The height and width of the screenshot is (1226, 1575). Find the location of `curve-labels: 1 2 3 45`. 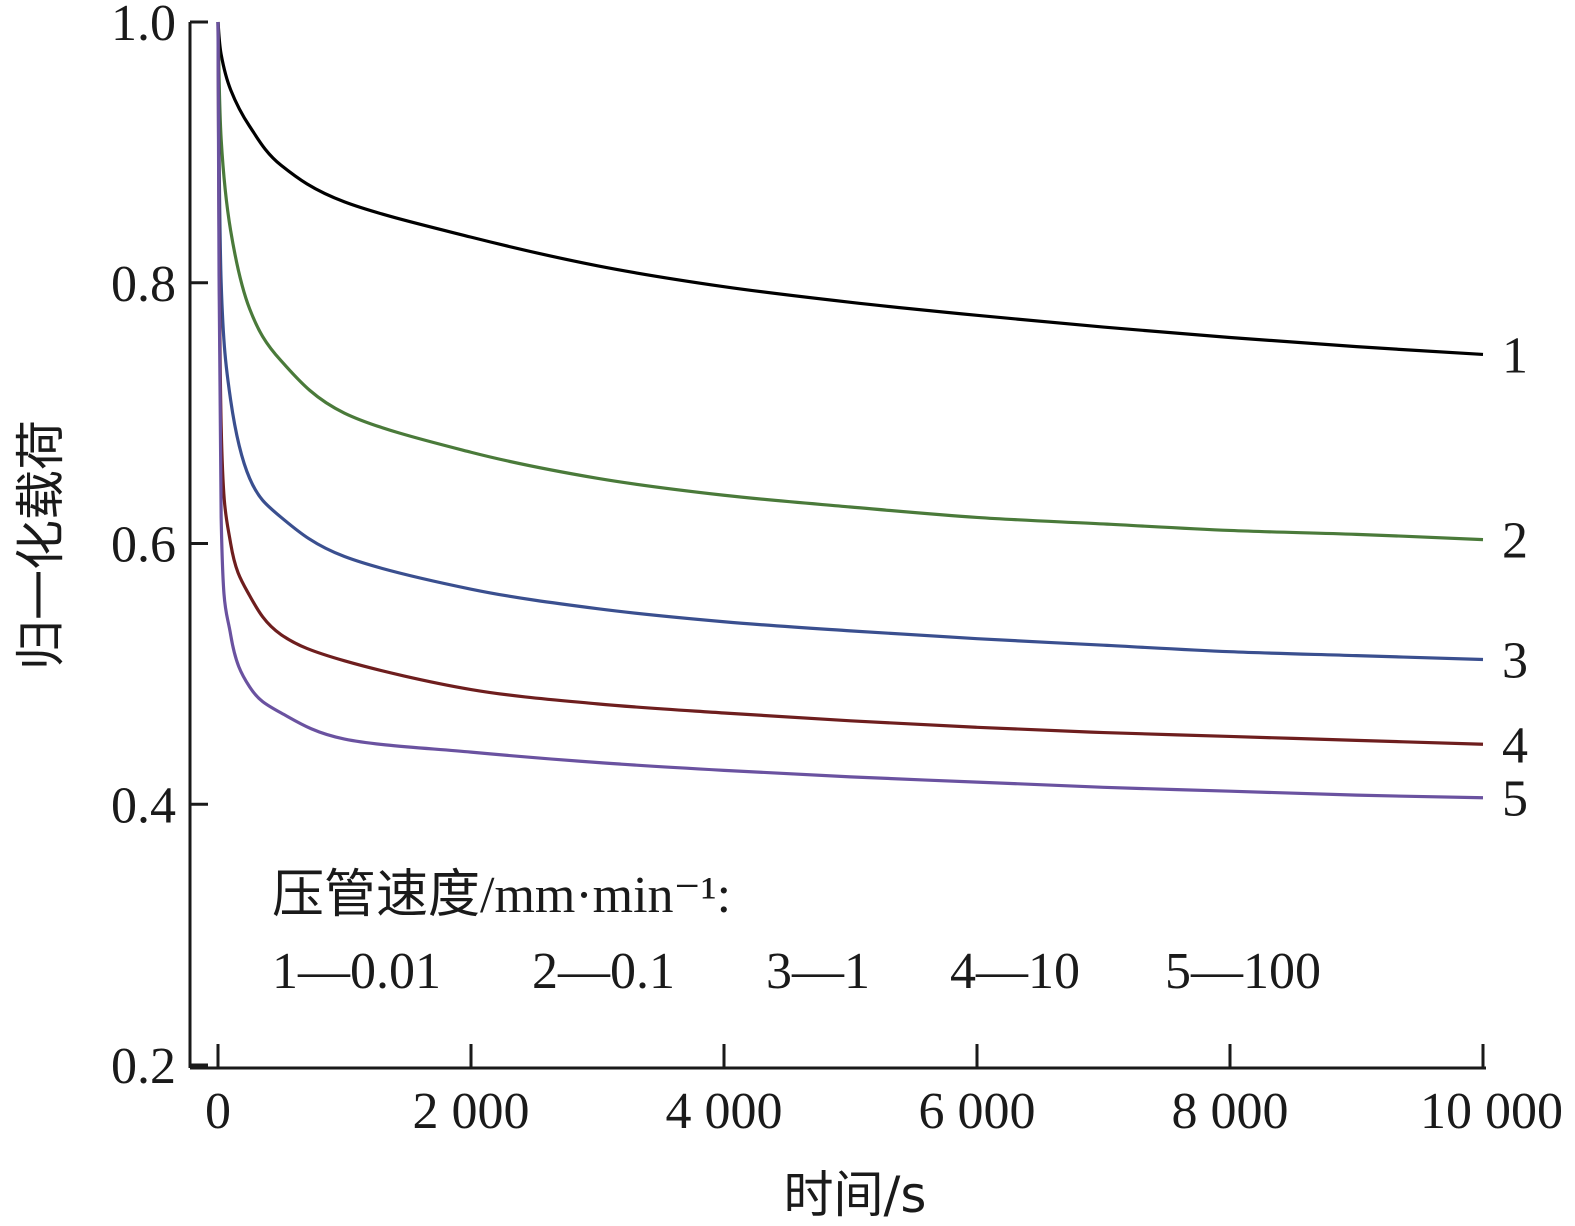

curve-labels: 1 2 3 45 is located at coordinates (1515, 577).